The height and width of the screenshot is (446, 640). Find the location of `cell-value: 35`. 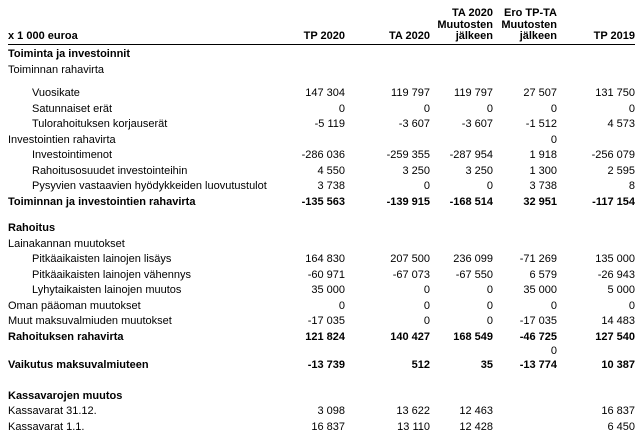

cell-value: 35 is located at coordinates (486, 365).